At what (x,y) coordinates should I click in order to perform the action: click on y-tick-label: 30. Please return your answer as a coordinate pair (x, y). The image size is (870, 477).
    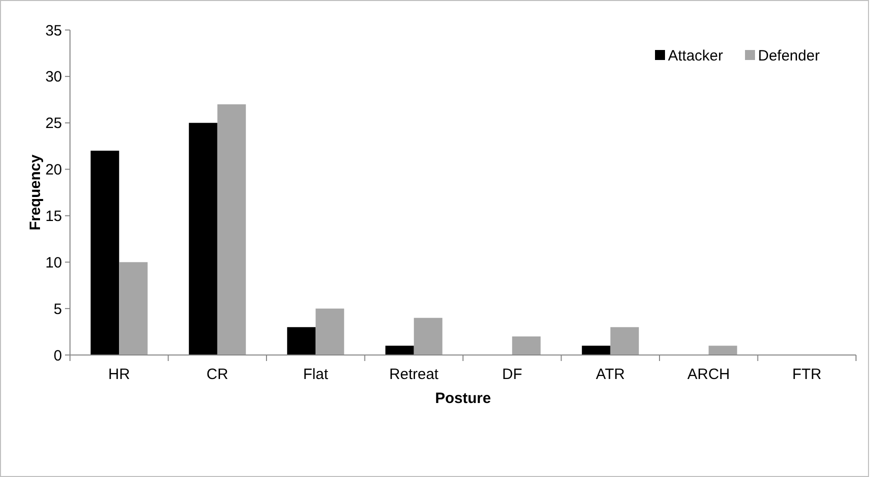
    Looking at the image, I should click on (53, 77).